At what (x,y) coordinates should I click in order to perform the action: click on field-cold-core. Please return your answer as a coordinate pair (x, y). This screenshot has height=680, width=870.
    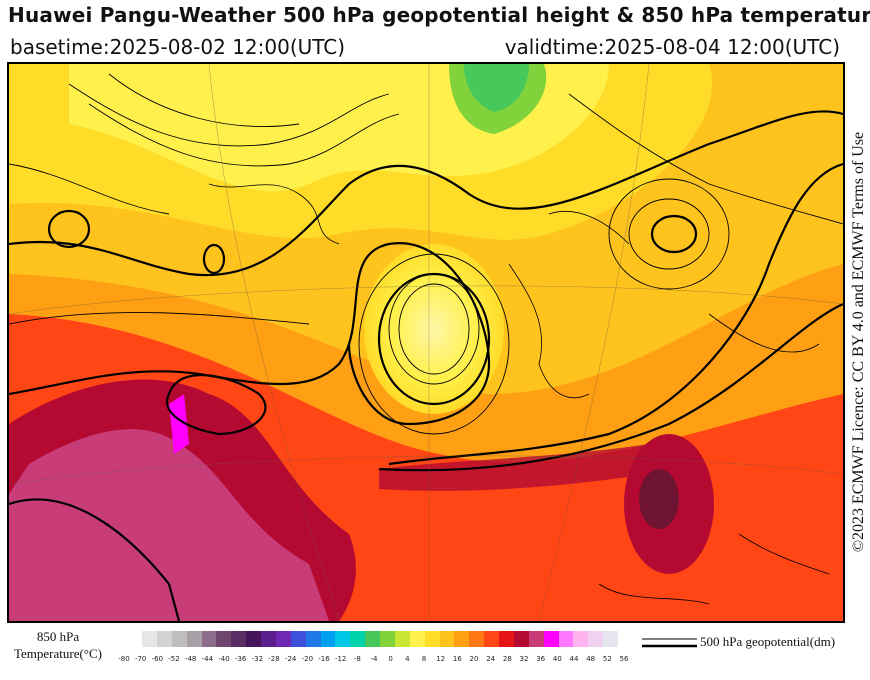
    Looking at the image, I should click on (434, 329).